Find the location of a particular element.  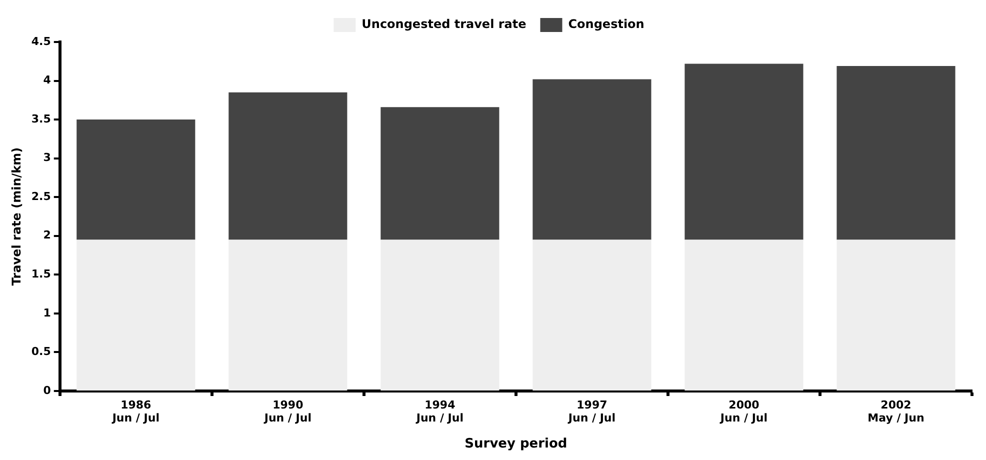

y-tick-label: 1 is located at coordinates (47, 313).